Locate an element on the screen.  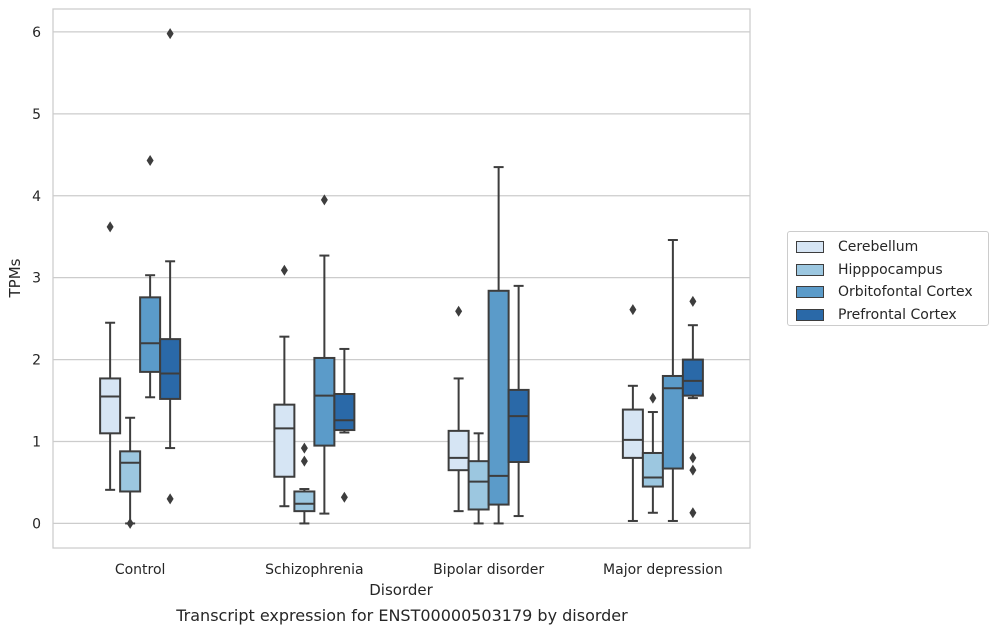
x-tick-label: Control is located at coordinates (140, 570).